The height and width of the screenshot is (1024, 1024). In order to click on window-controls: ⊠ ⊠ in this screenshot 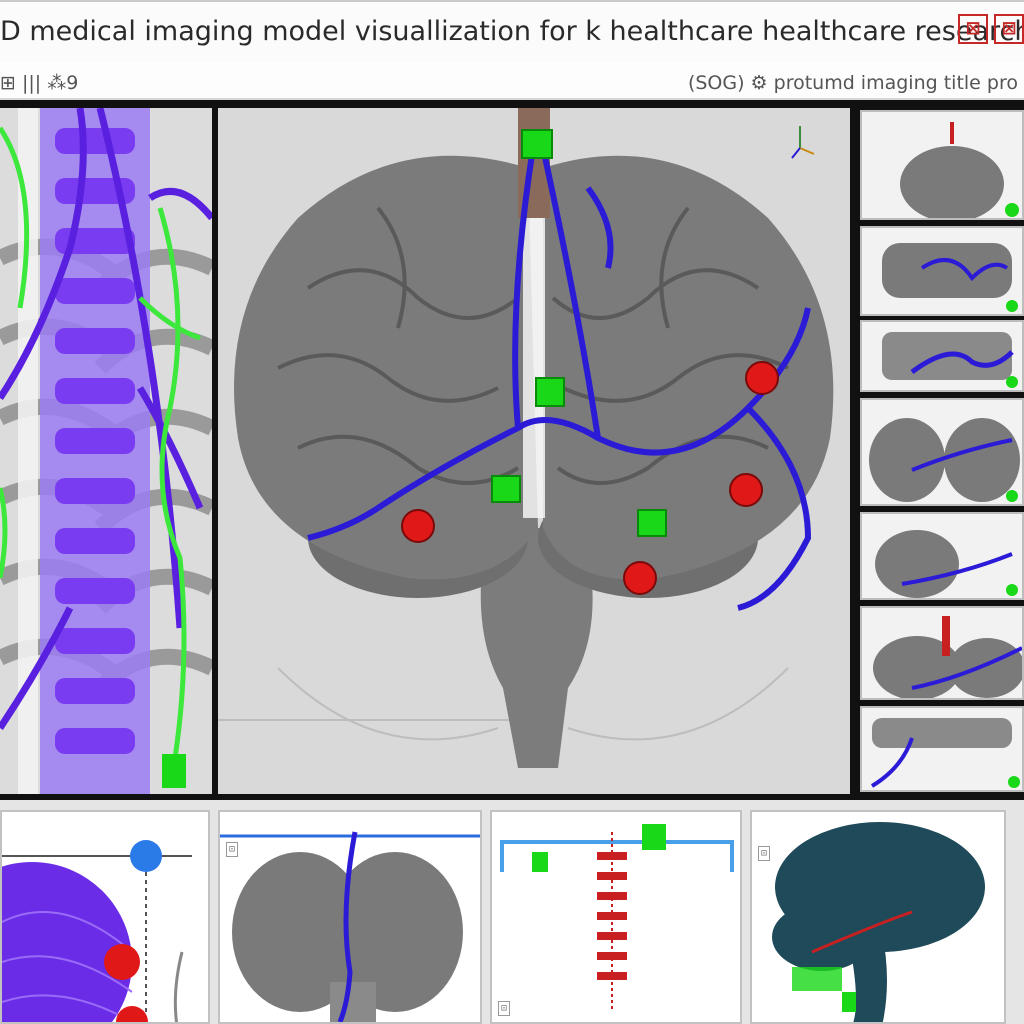, I will do `click(991, 29)`.